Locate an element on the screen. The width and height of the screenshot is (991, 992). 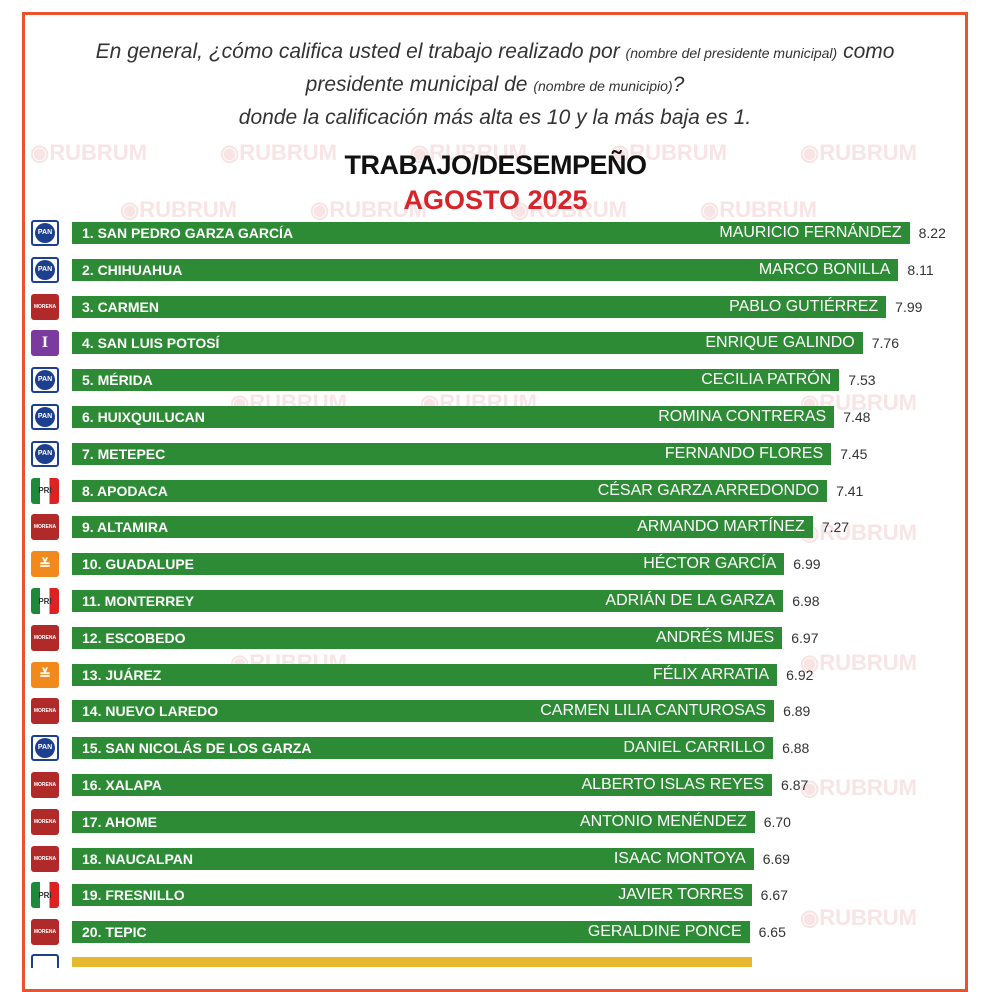
bar-row: PRI 19. FRESNILLO JAVIER TORRES 6.67 is located at coordinates (495, 895).